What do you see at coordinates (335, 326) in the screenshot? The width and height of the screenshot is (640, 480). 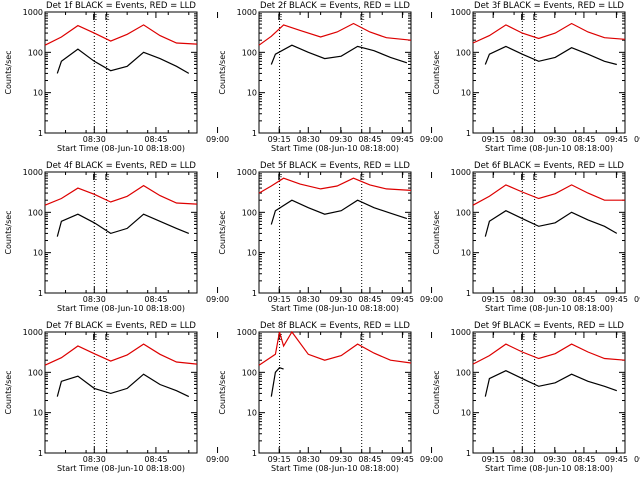 I see `panel-title: Det 8f BLACK = Events, RED = LLD` at bounding box center [335, 326].